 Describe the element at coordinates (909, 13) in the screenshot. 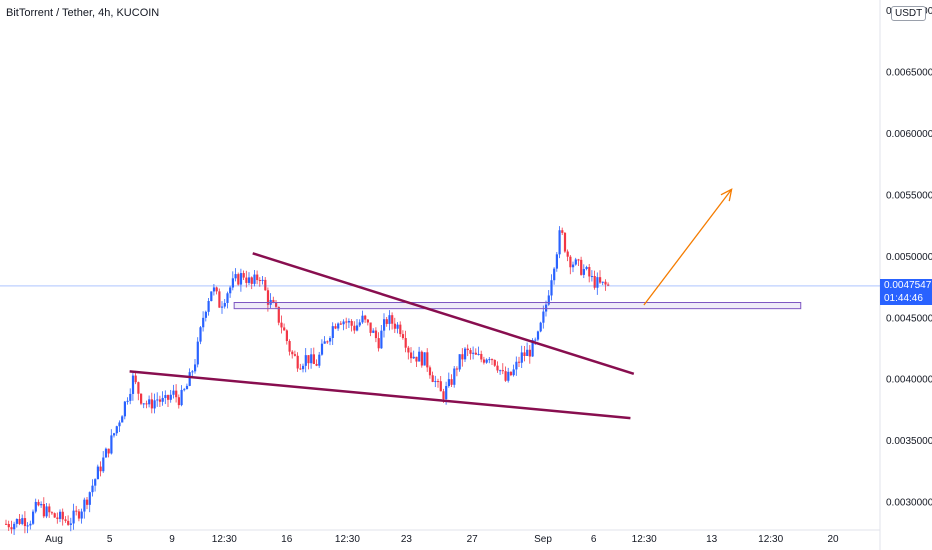

I see `currency-unit-badge: USDT` at that location.